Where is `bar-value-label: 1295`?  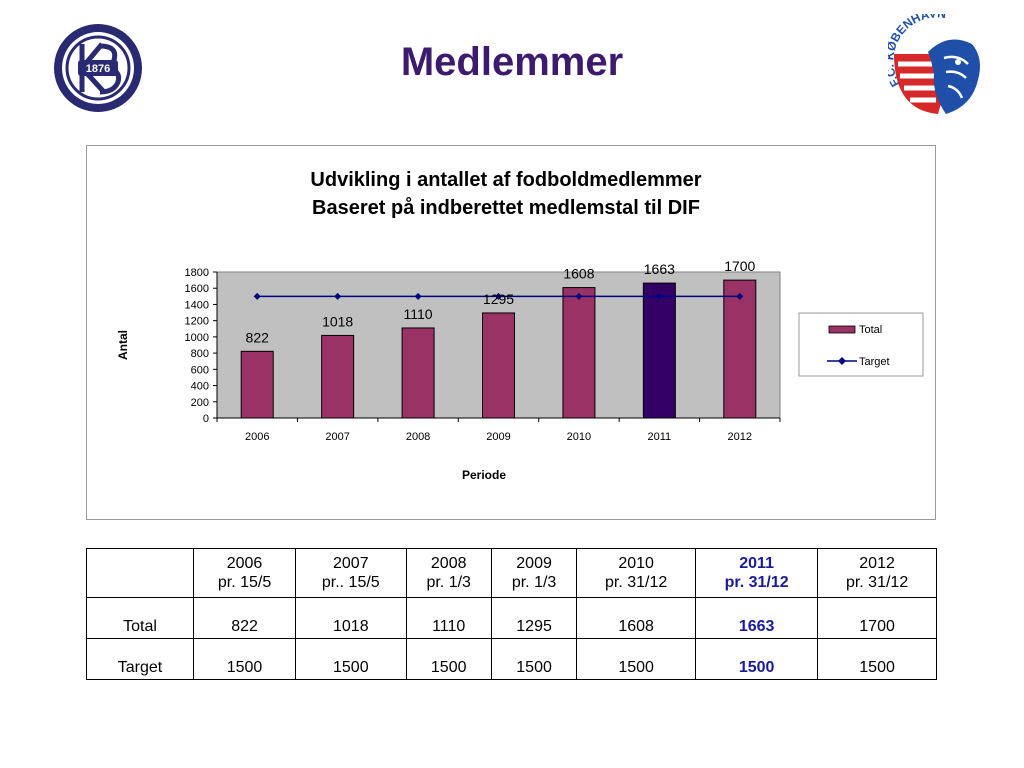
bar-value-label: 1295 is located at coordinates (498, 299).